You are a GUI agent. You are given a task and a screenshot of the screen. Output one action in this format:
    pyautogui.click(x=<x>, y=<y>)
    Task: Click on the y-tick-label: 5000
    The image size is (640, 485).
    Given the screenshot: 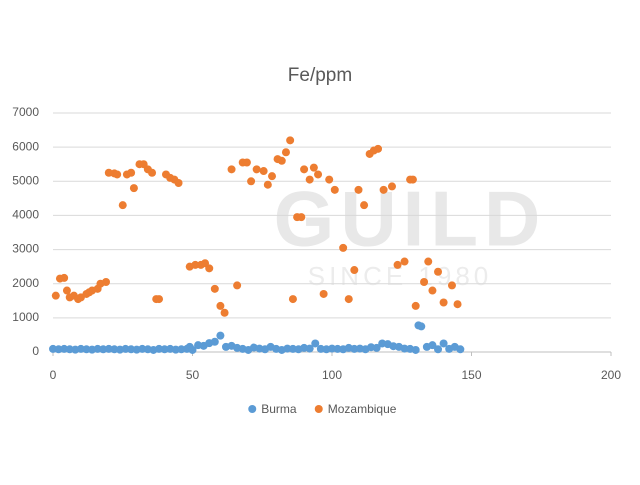 What is the action you would take?
    pyautogui.click(x=25, y=180)
    